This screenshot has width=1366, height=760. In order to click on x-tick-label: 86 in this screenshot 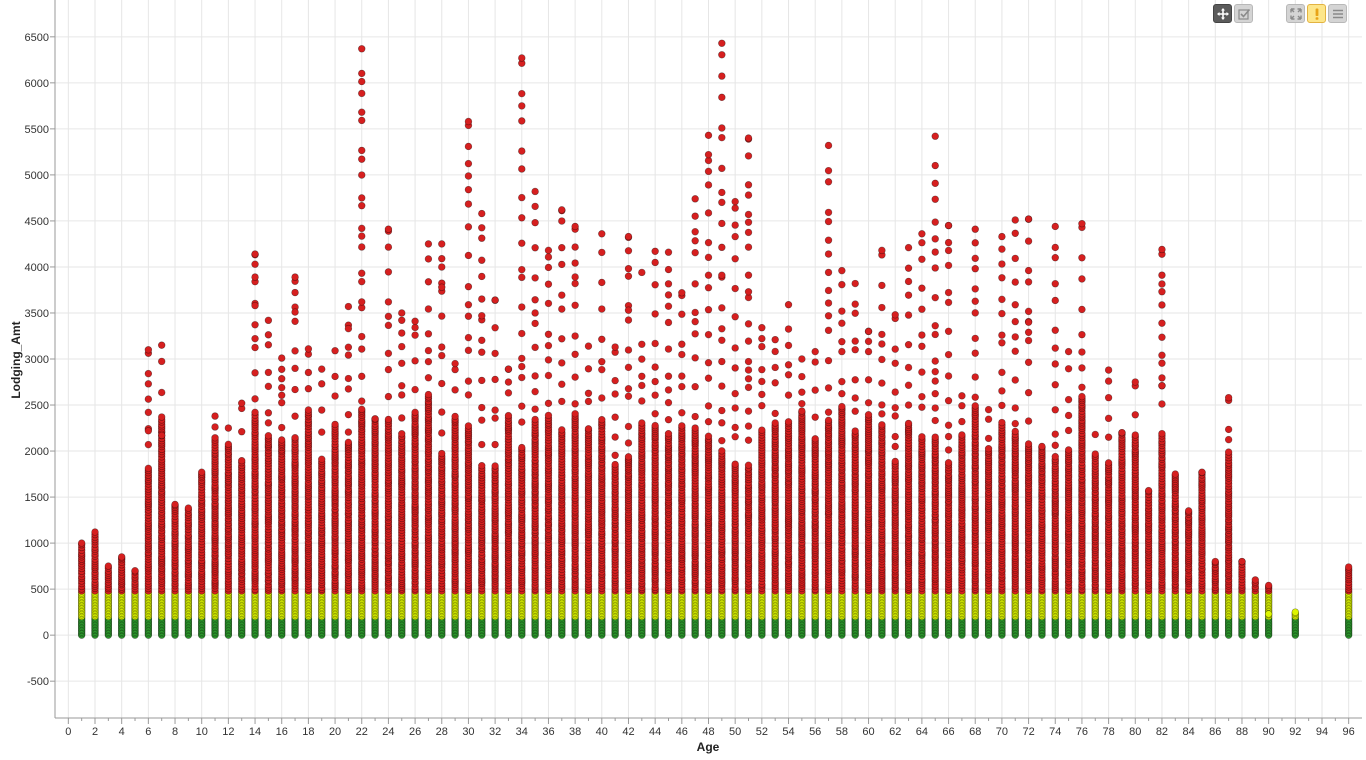, I will do `click(1215, 732)`.